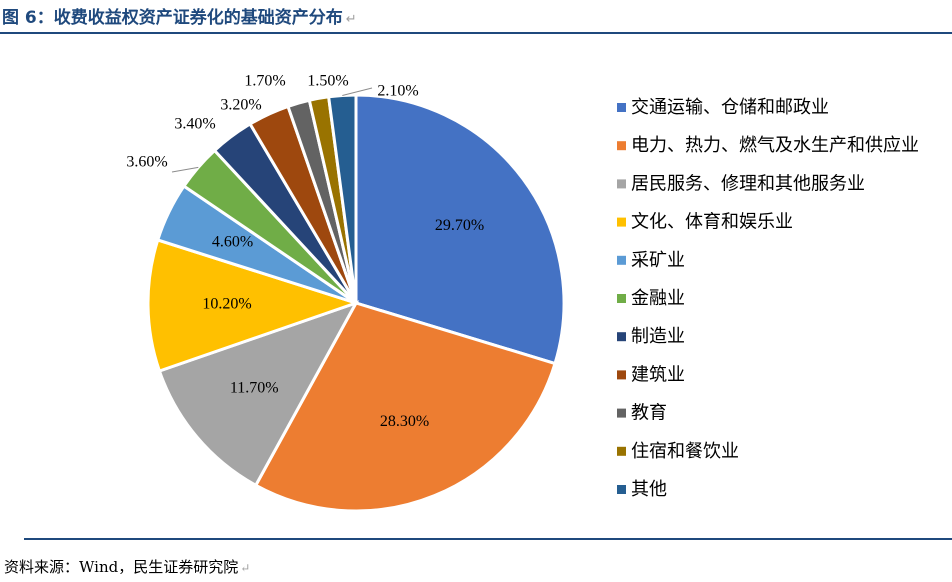 The image size is (952, 582). Describe the element at coordinates (476, 33) in the screenshot. I see `top-rule` at that location.